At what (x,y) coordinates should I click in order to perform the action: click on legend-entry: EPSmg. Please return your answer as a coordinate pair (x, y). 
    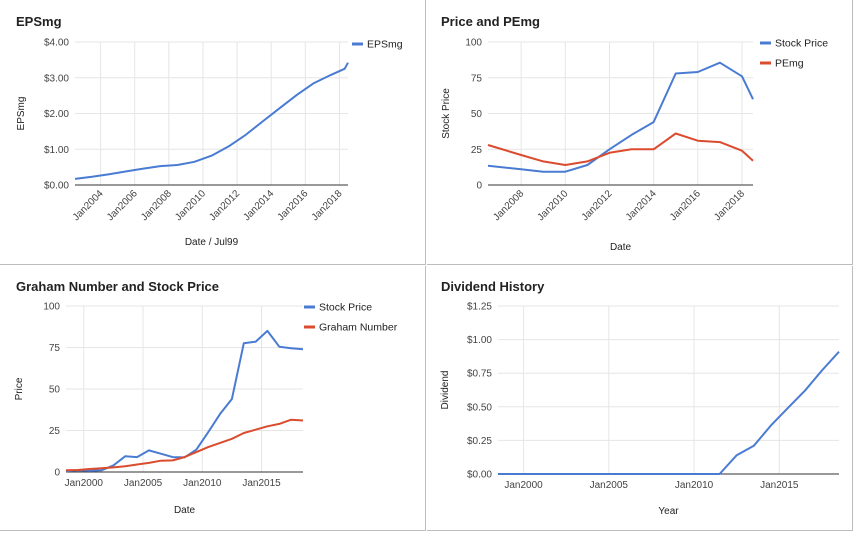
    Looking at the image, I should click on (385, 45).